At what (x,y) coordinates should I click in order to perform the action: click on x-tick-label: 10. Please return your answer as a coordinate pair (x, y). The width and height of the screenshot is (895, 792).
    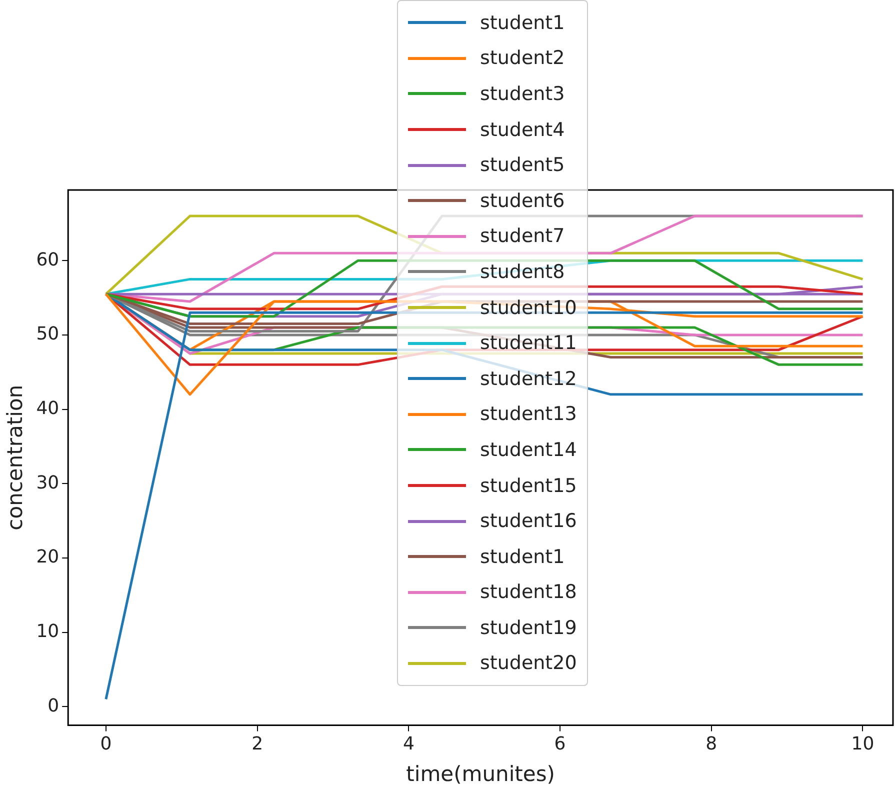
    Looking at the image, I should click on (862, 744).